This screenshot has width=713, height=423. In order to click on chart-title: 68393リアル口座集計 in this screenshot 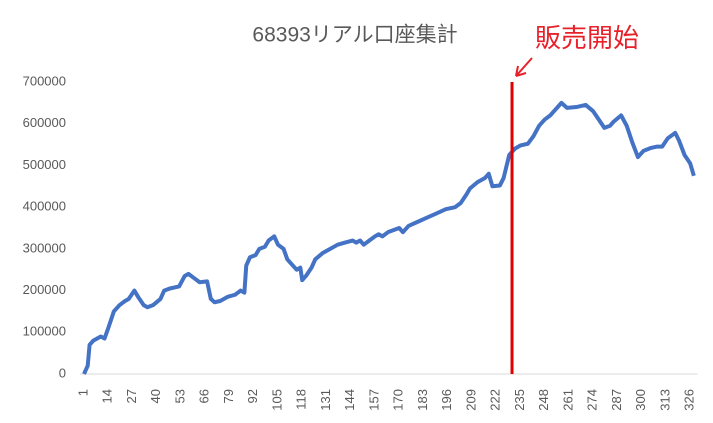, I will do `click(354, 35)`.